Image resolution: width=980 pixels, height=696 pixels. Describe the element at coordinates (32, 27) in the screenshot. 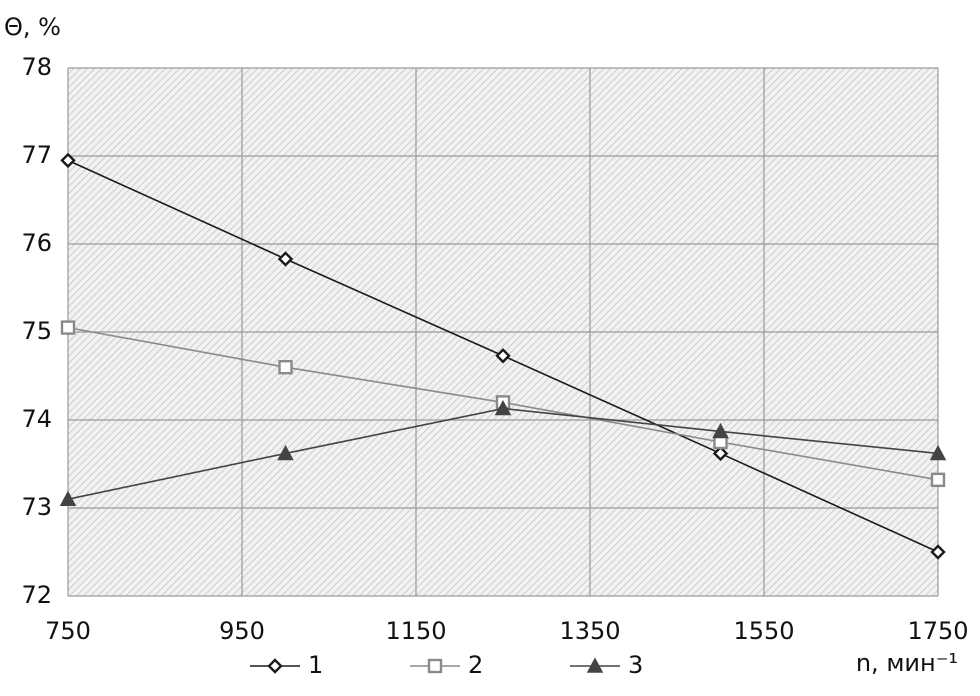

I see `y-axis-label: Θ, %` at that location.